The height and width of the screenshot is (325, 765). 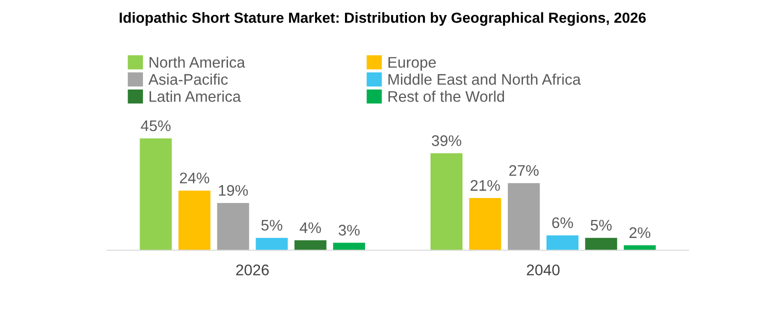 I want to click on data-label: 19%, so click(x=233, y=190).